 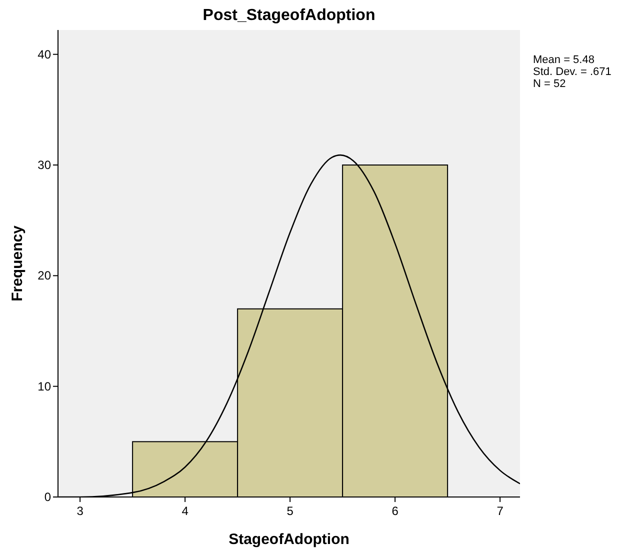 What do you see at coordinates (289, 539) in the screenshot?
I see `x-axis-title: StageofAdoption` at bounding box center [289, 539].